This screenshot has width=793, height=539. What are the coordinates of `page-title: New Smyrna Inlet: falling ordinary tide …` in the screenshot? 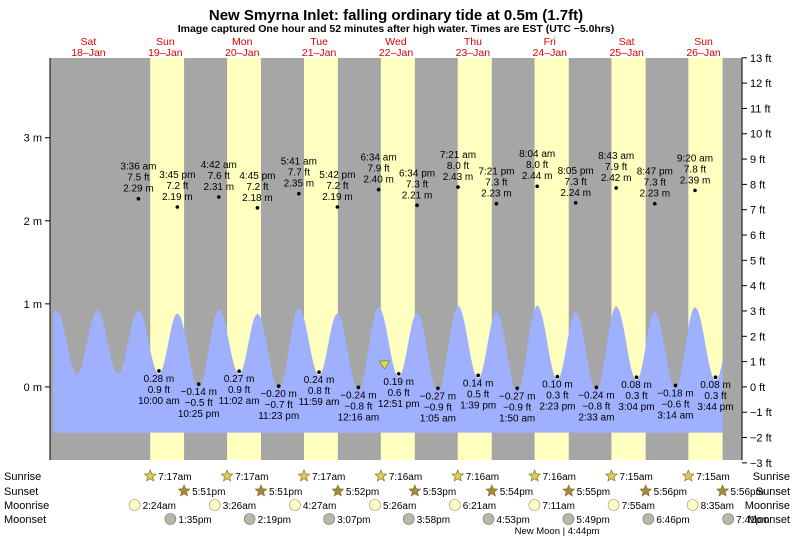 It's located at (396, 15).